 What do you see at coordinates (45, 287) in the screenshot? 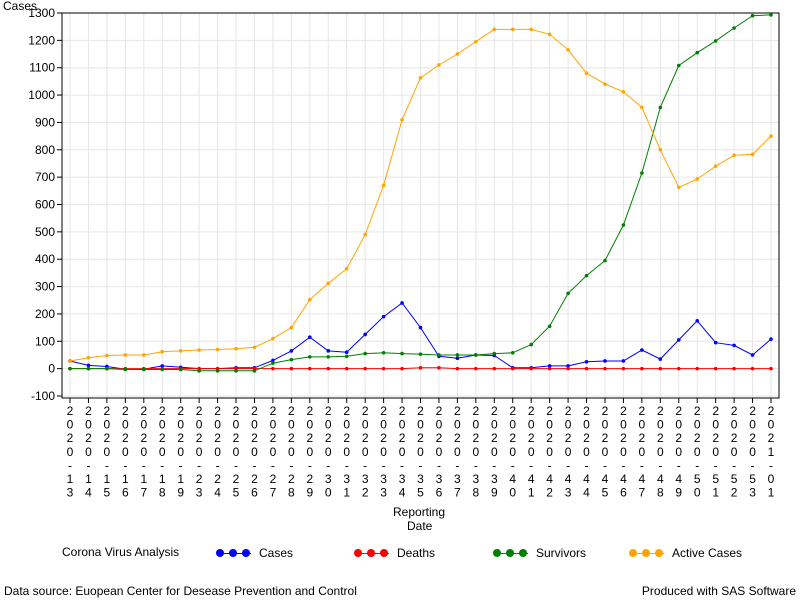
I see `y-tick-label: 300` at bounding box center [45, 287].